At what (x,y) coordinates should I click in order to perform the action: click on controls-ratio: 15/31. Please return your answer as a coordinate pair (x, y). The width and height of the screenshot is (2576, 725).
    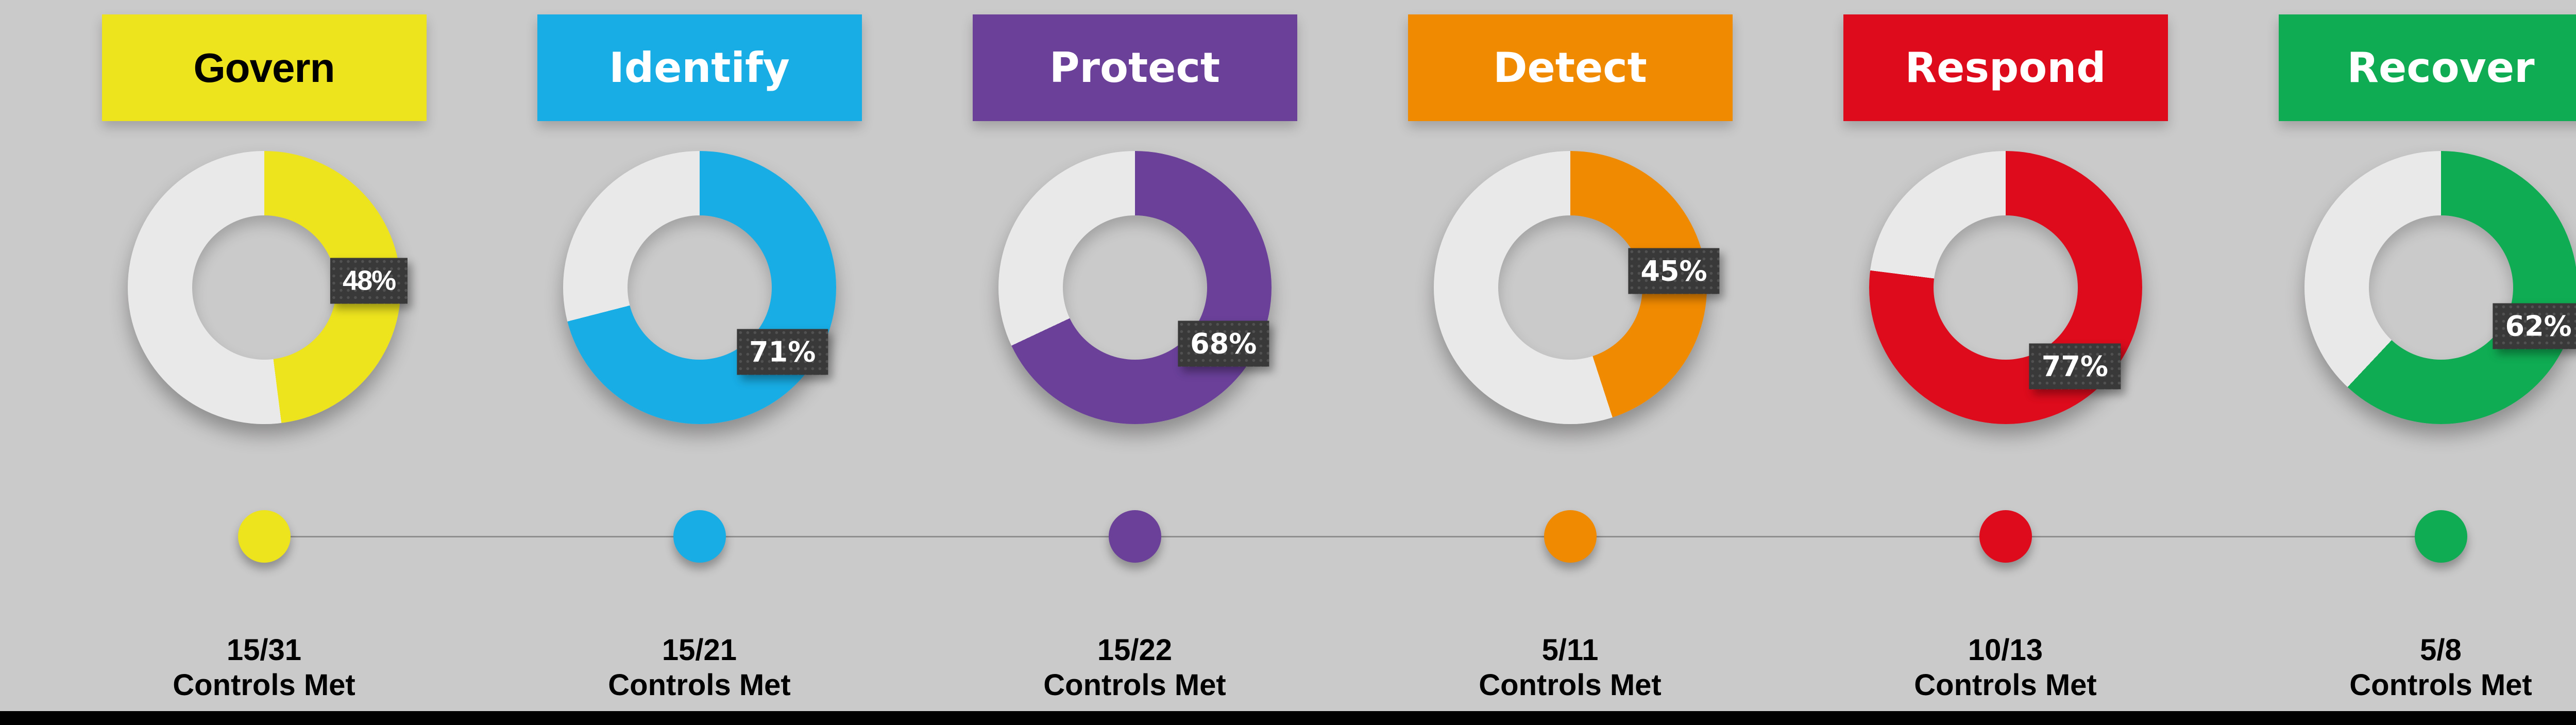
    Looking at the image, I should click on (264, 650).